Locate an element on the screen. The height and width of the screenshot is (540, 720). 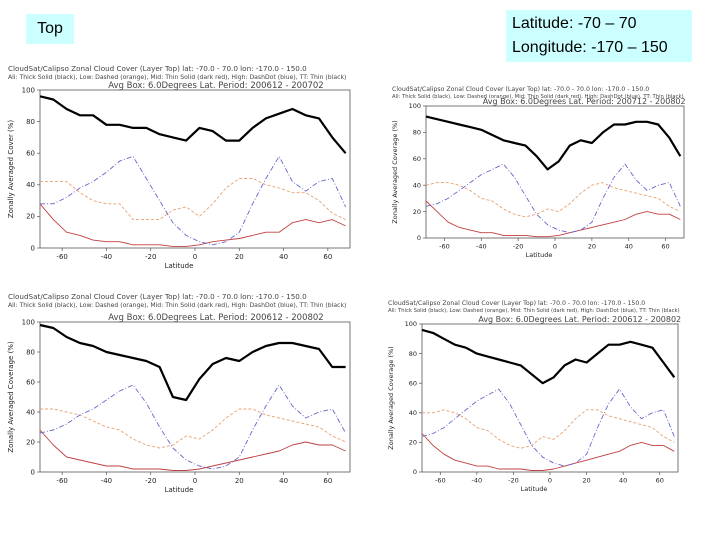
top-label: Top is located at coordinates (50, 29).